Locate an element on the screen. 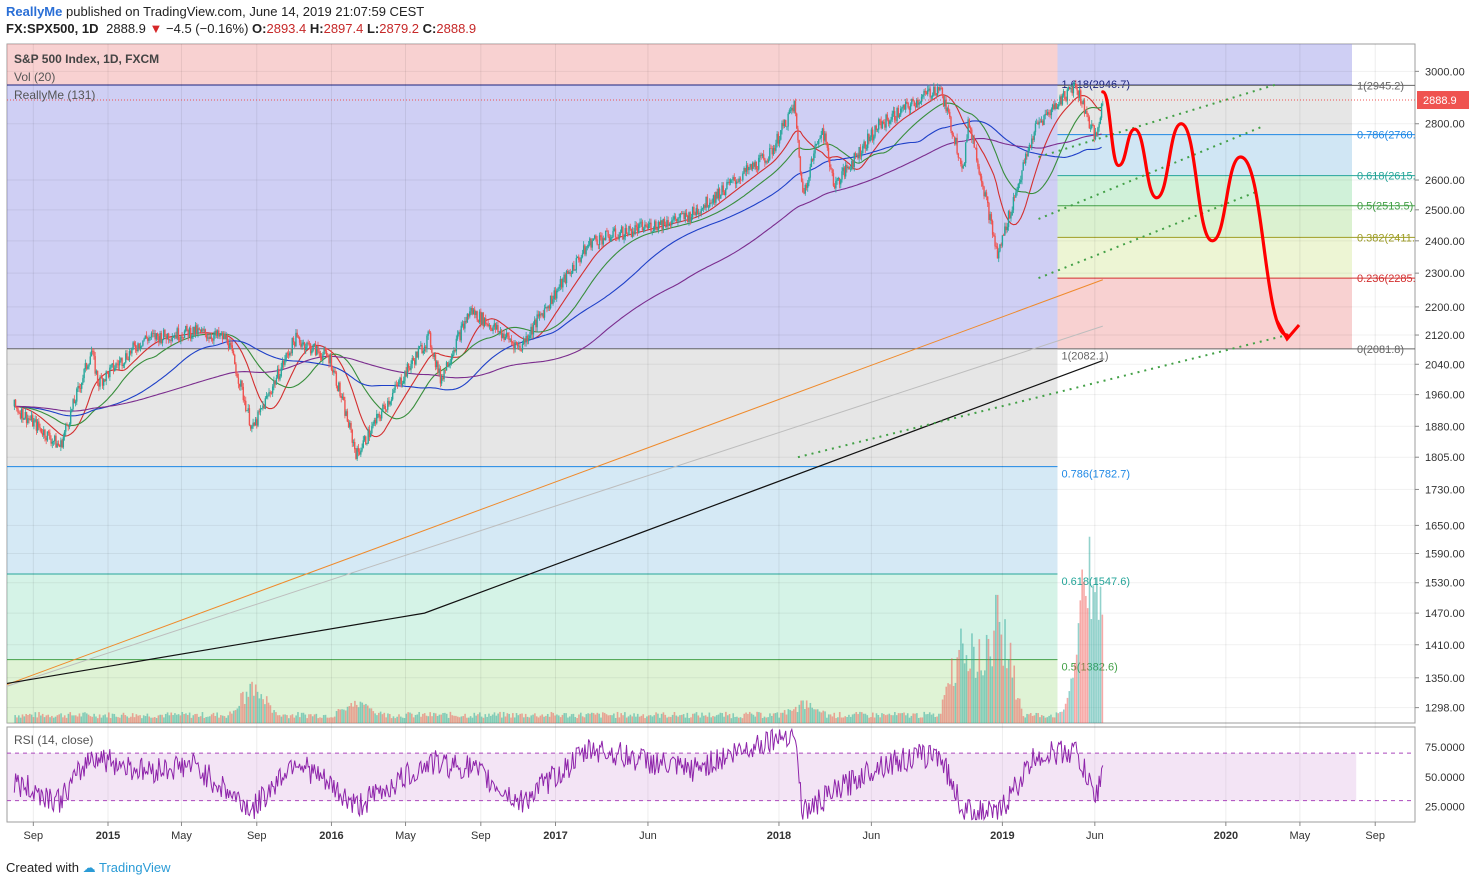  x-tick-label: 2018 is located at coordinates (779, 836).